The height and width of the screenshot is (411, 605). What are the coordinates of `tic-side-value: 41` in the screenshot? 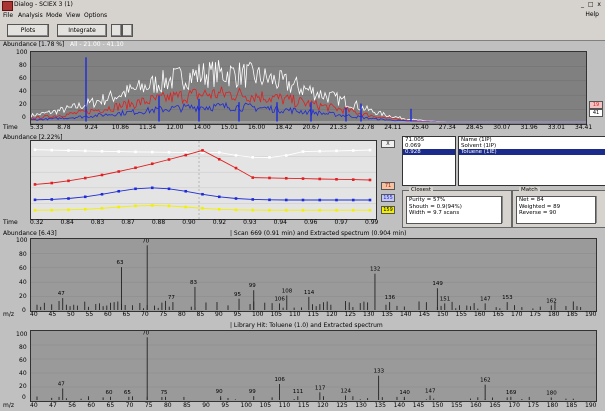 It's located at (596, 113).